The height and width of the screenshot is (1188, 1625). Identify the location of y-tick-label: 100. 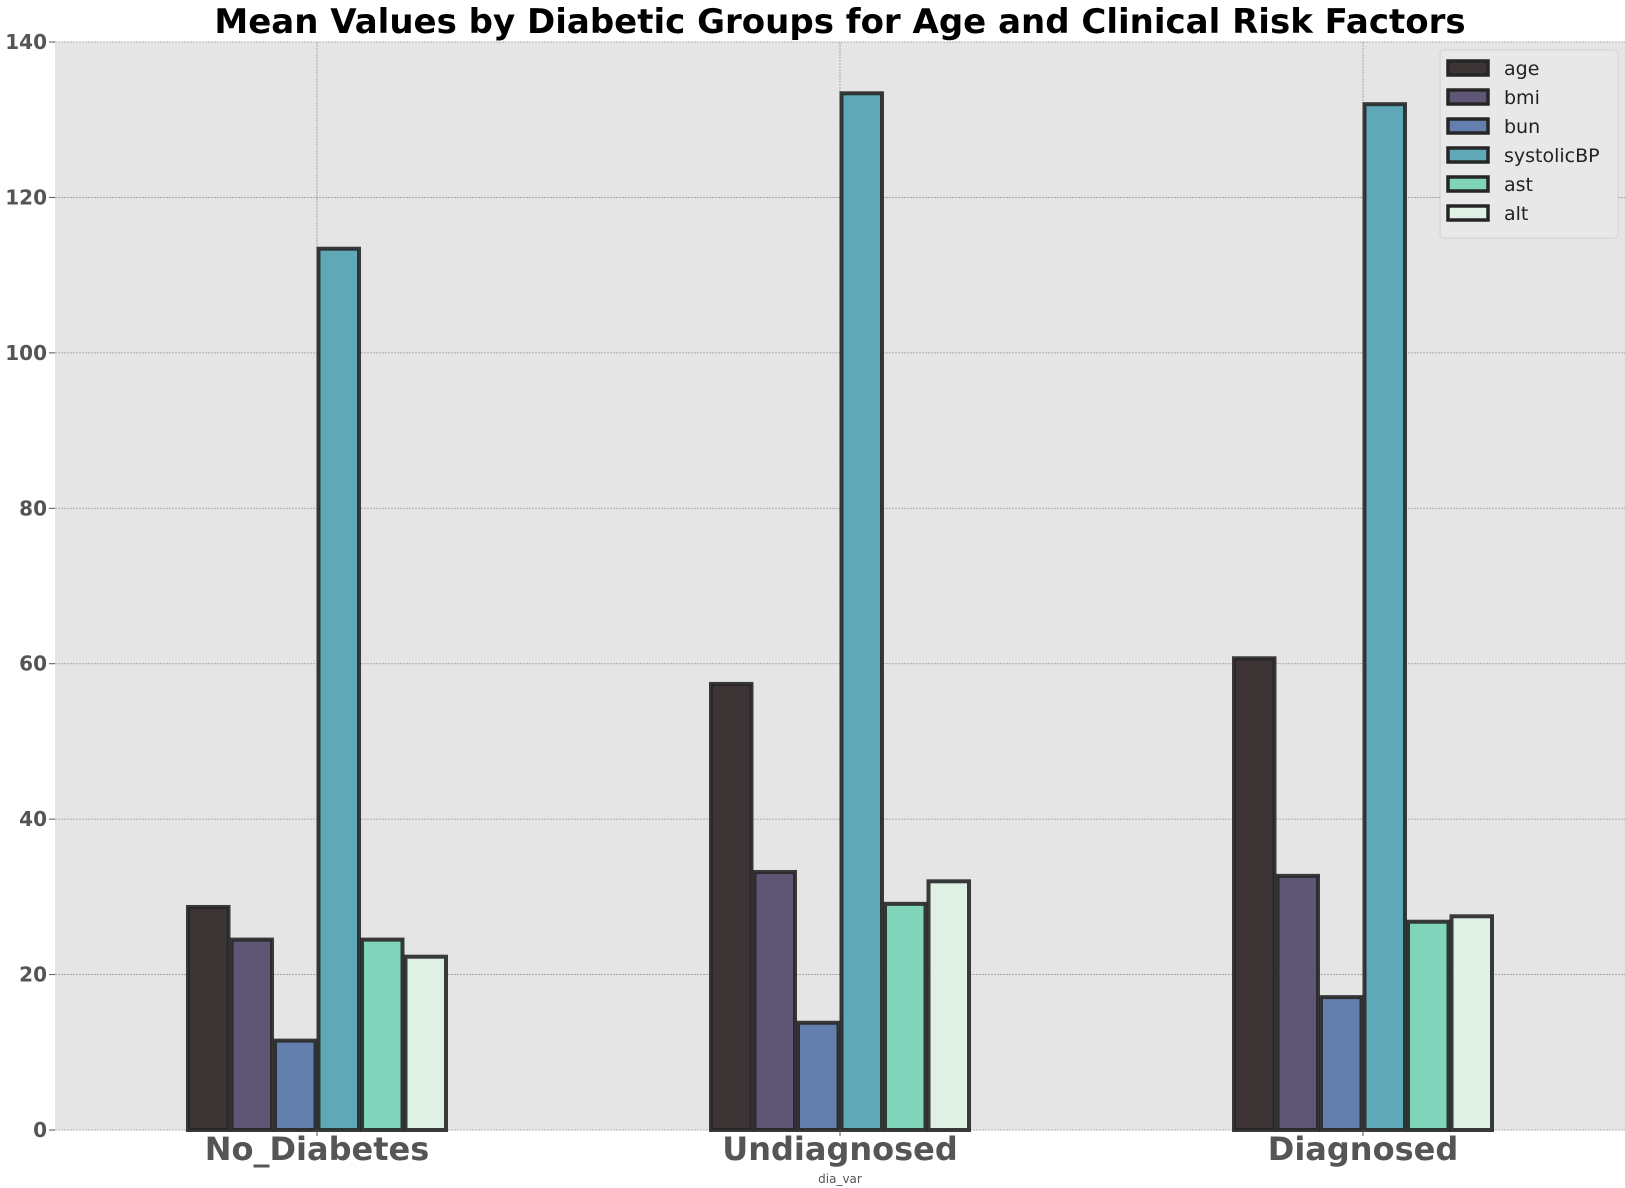
(26, 353).